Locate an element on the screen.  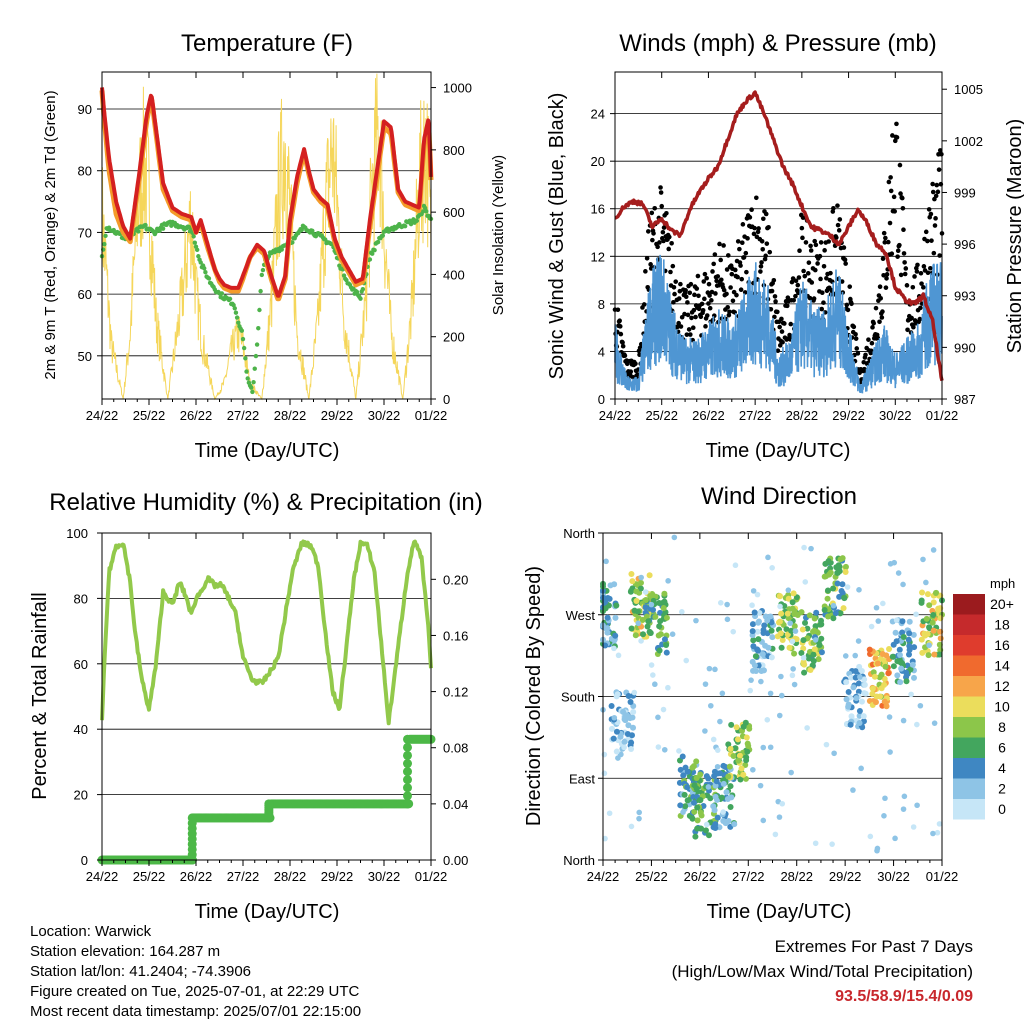
y-tick-label: West is located at coordinates (581, 615).